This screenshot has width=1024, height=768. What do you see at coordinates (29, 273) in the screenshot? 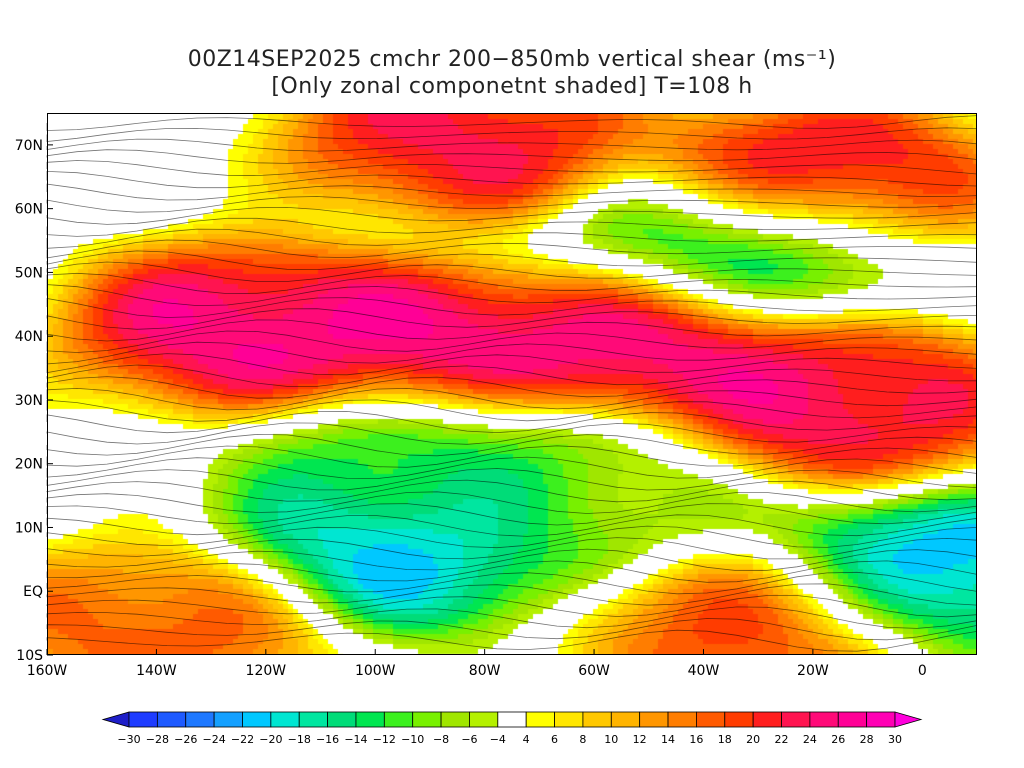
I see `lat-tick-label: 50N` at bounding box center [29, 273].